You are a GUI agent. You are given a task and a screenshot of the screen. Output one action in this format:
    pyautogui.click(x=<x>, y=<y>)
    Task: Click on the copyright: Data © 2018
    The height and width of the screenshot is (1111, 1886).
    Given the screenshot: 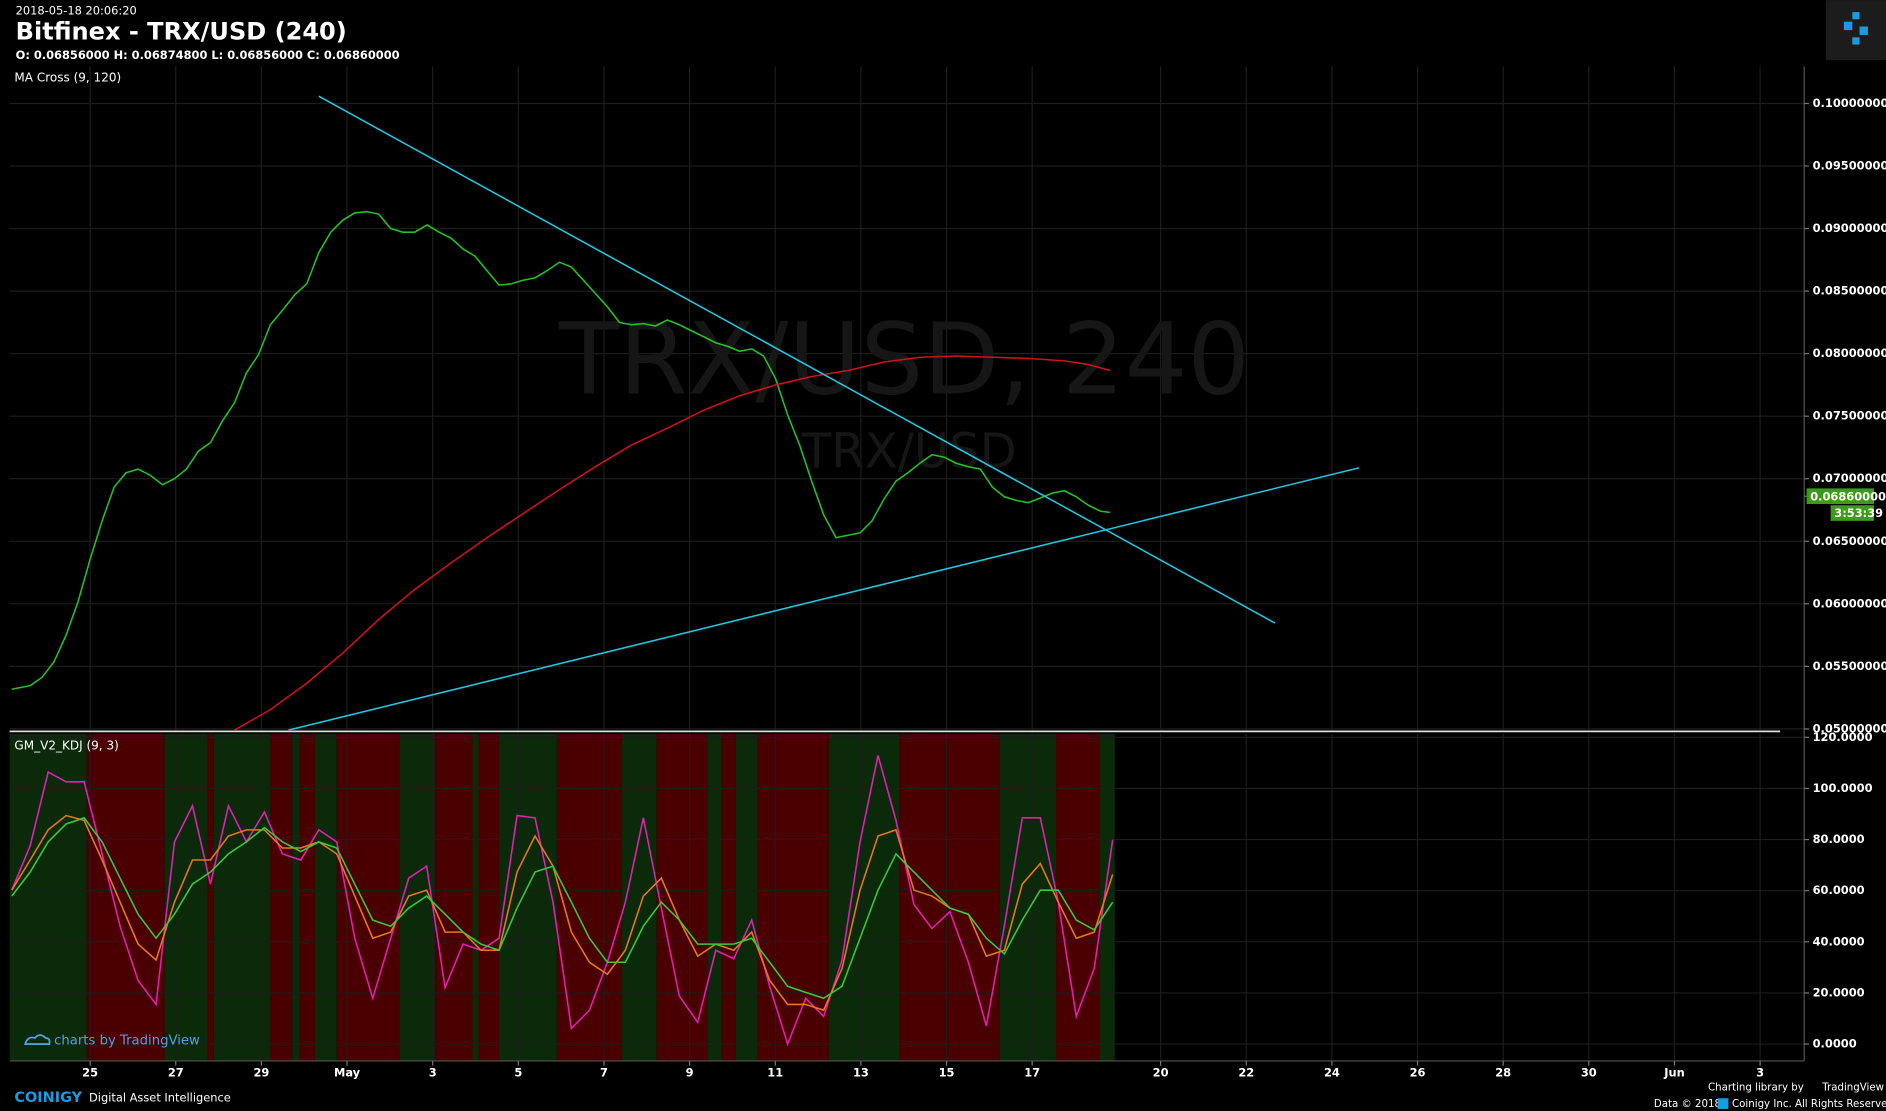 What is the action you would take?
    pyautogui.click(x=1687, y=1104)
    